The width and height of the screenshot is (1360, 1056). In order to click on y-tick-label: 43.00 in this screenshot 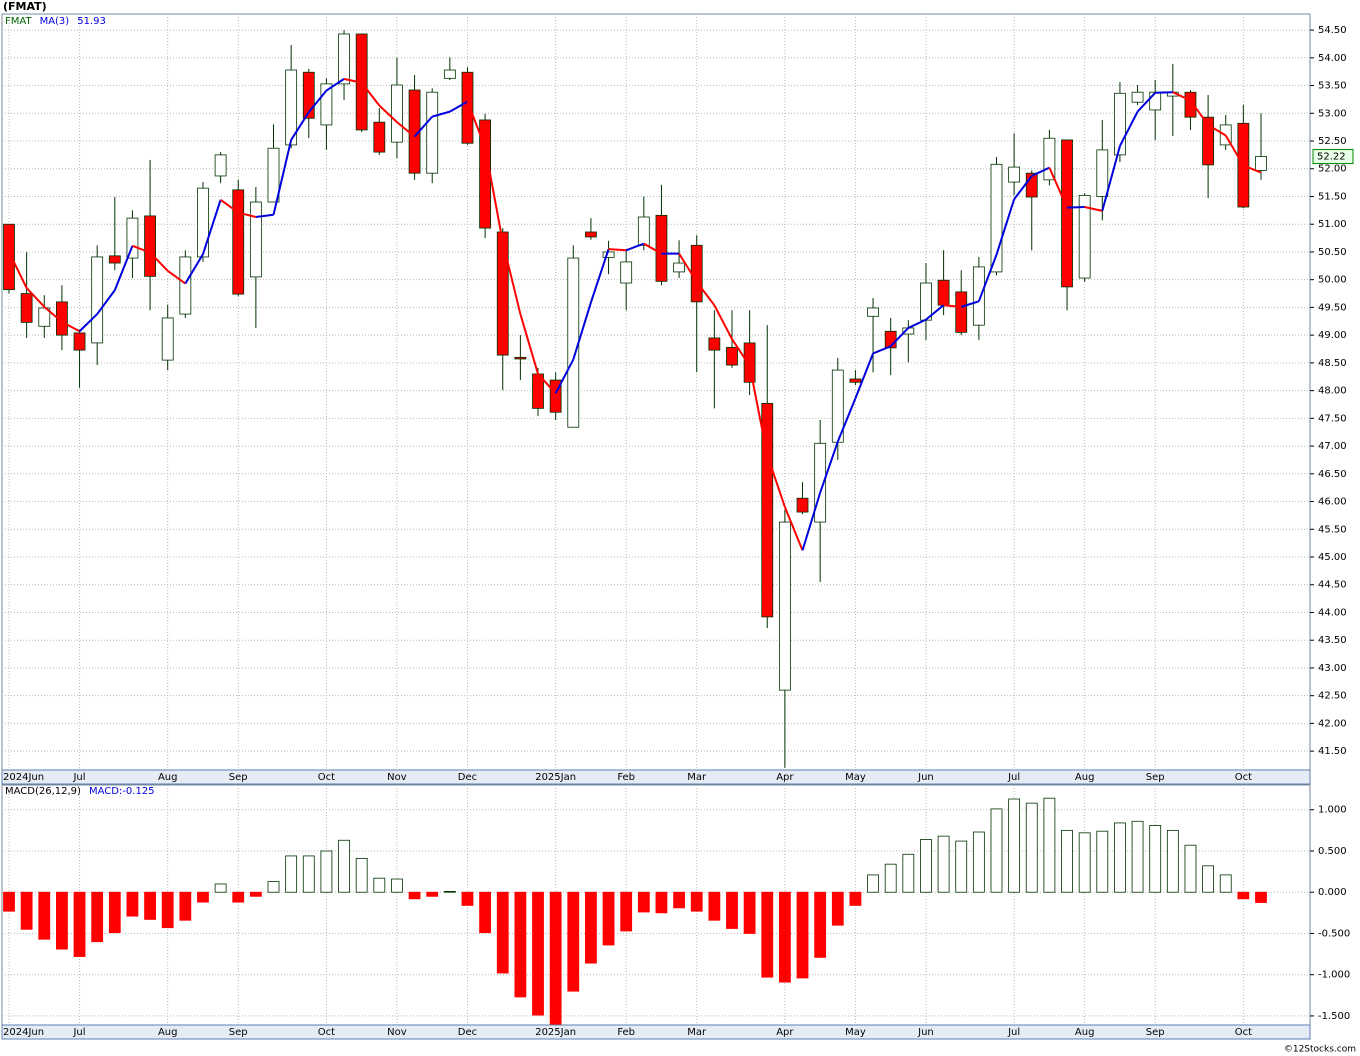, I will do `click(1332, 668)`.